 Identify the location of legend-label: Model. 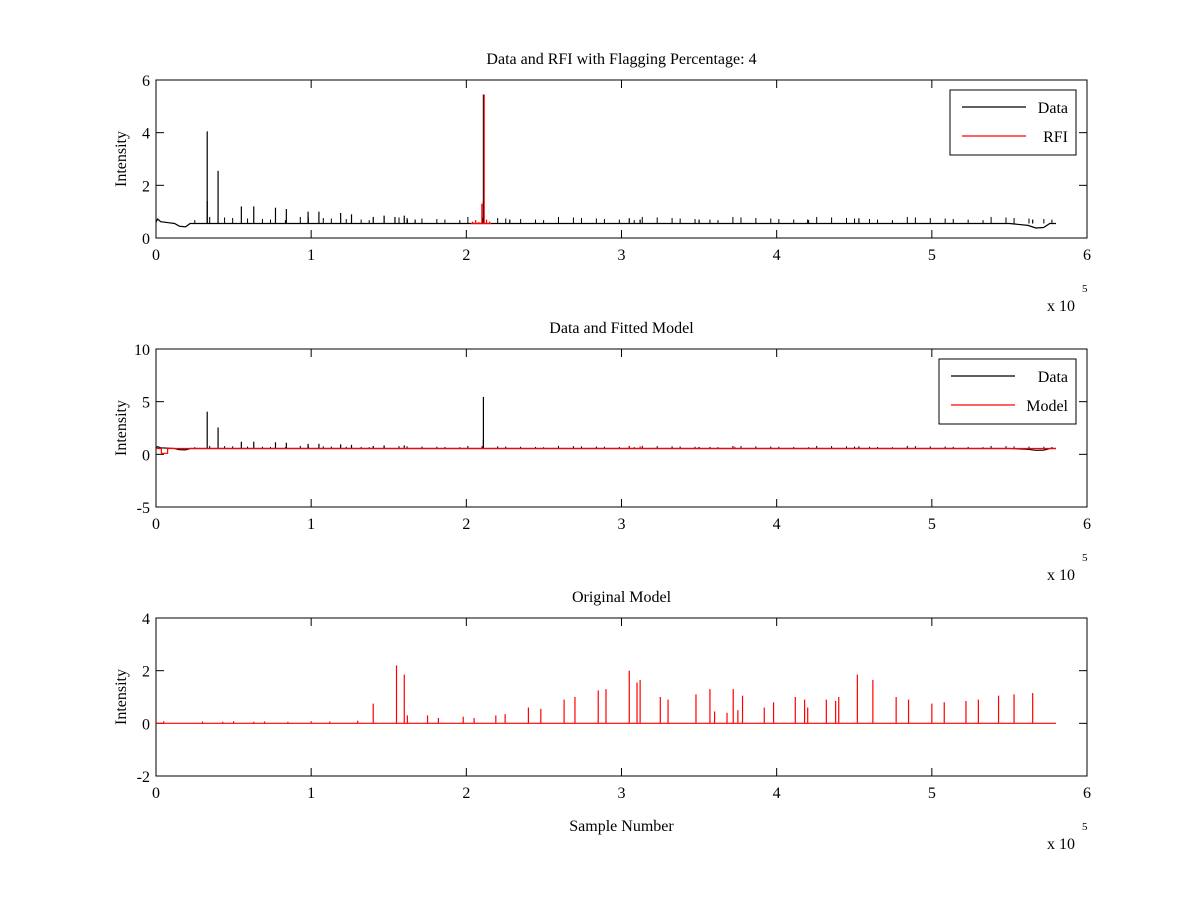
(1047, 406).